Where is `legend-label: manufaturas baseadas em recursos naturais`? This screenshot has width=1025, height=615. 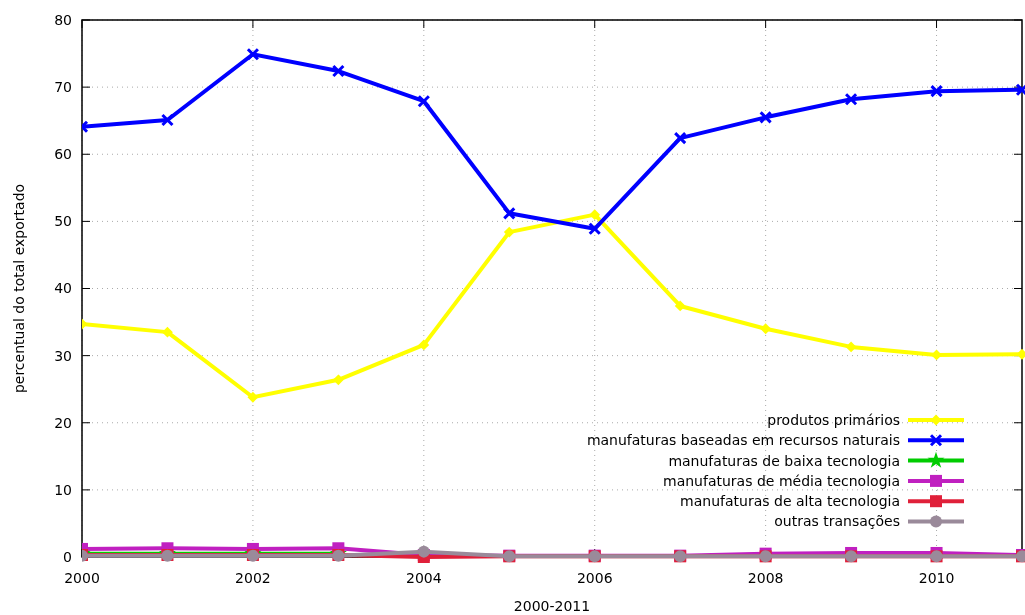
legend-label: manufaturas baseadas em recursos naturais is located at coordinates (743, 440).